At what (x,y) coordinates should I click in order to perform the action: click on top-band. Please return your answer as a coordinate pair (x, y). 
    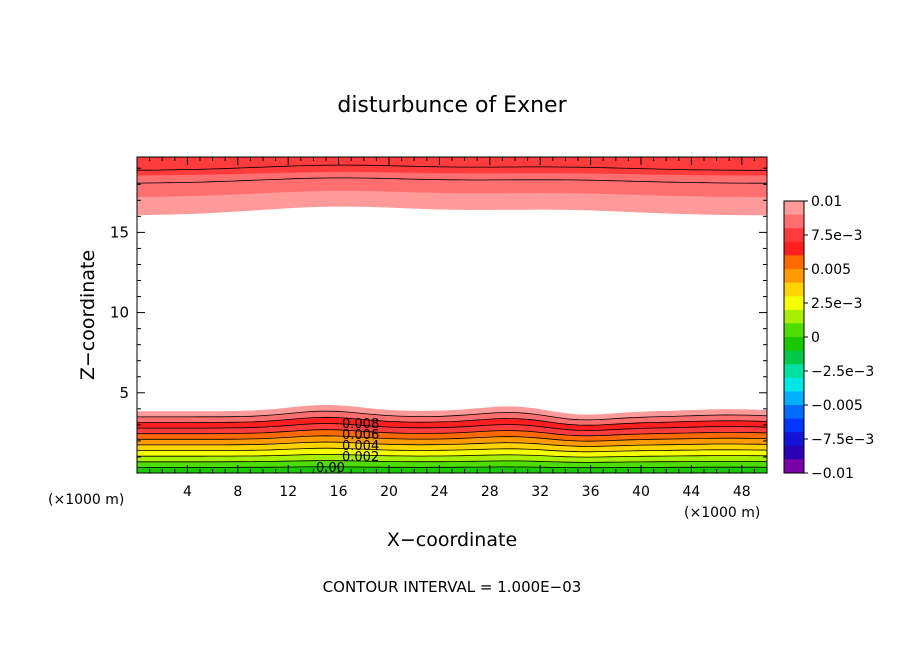
    Looking at the image, I should click on (452, 166).